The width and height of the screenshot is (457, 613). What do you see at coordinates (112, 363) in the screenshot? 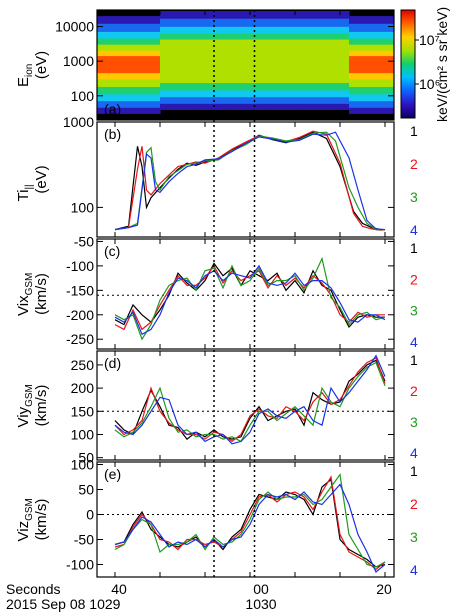
I see `panel-label-d: (d)` at bounding box center [112, 363].